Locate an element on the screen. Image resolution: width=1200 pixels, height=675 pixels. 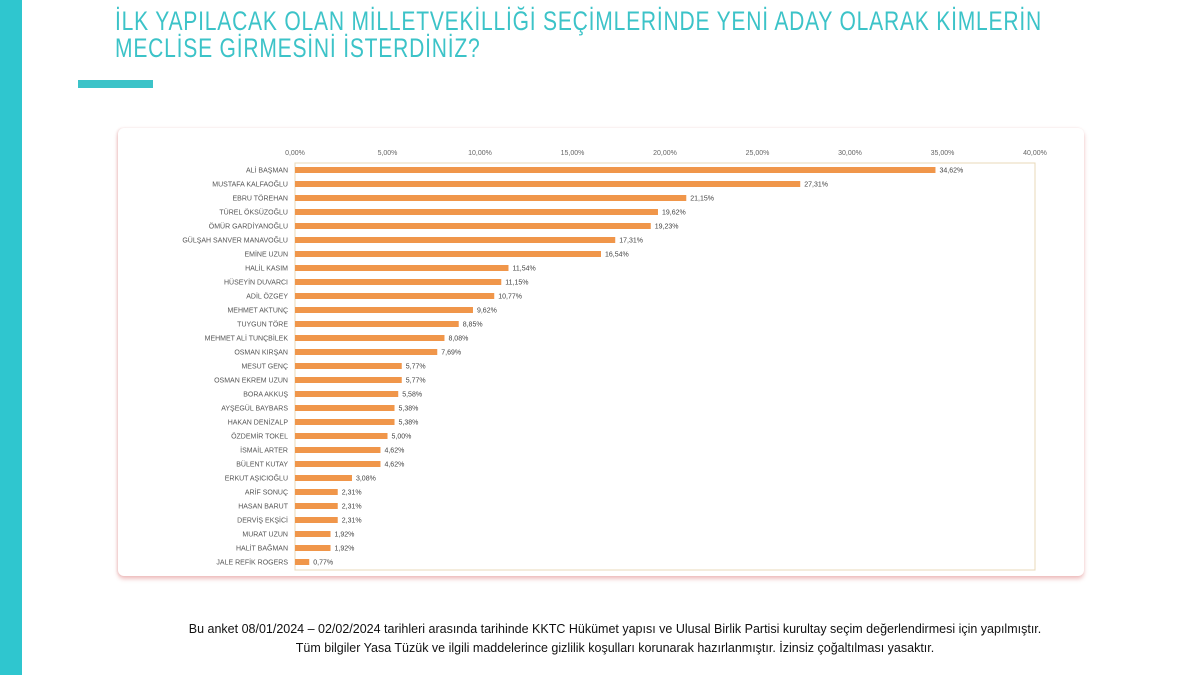
category-label: MUSTAFA KALFAOĞLU is located at coordinates (250, 184).